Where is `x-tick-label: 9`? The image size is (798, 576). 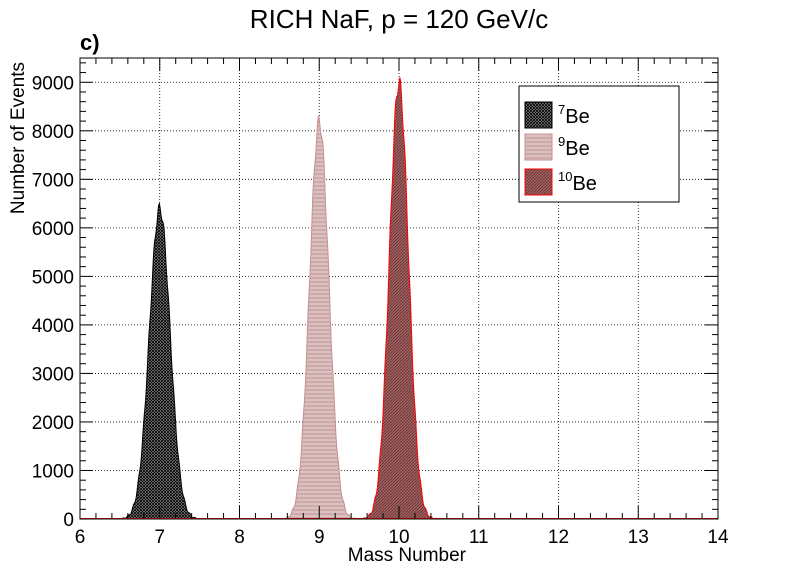 x-tick-label: 9 is located at coordinates (319, 537).